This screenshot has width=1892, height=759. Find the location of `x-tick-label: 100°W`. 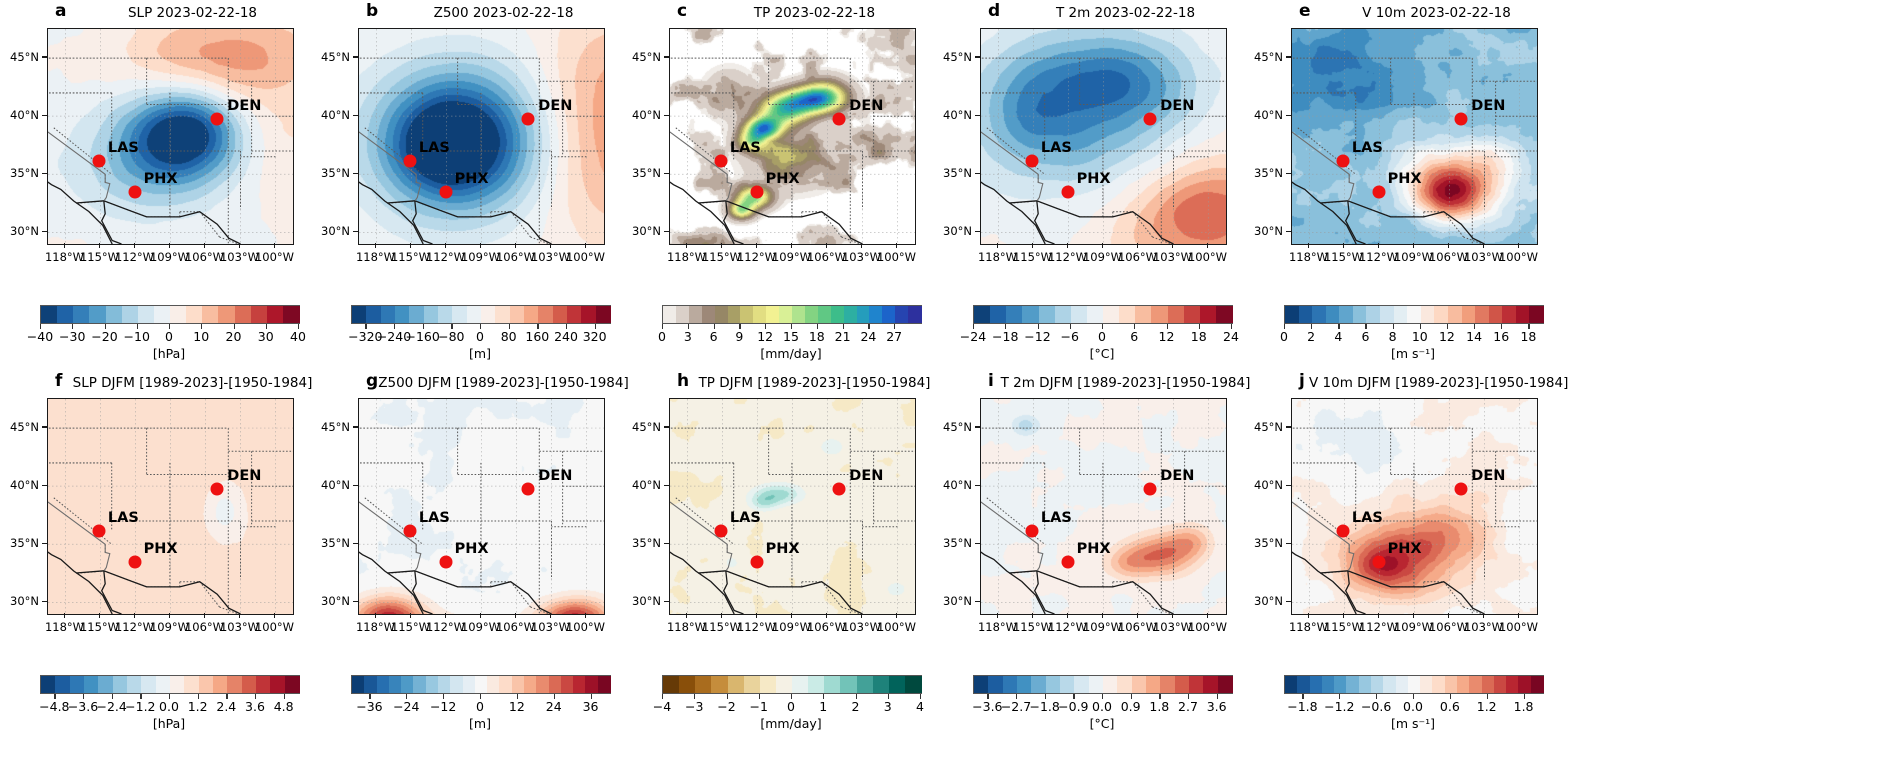

x-tick-label: 100°W is located at coordinates (1207, 627).